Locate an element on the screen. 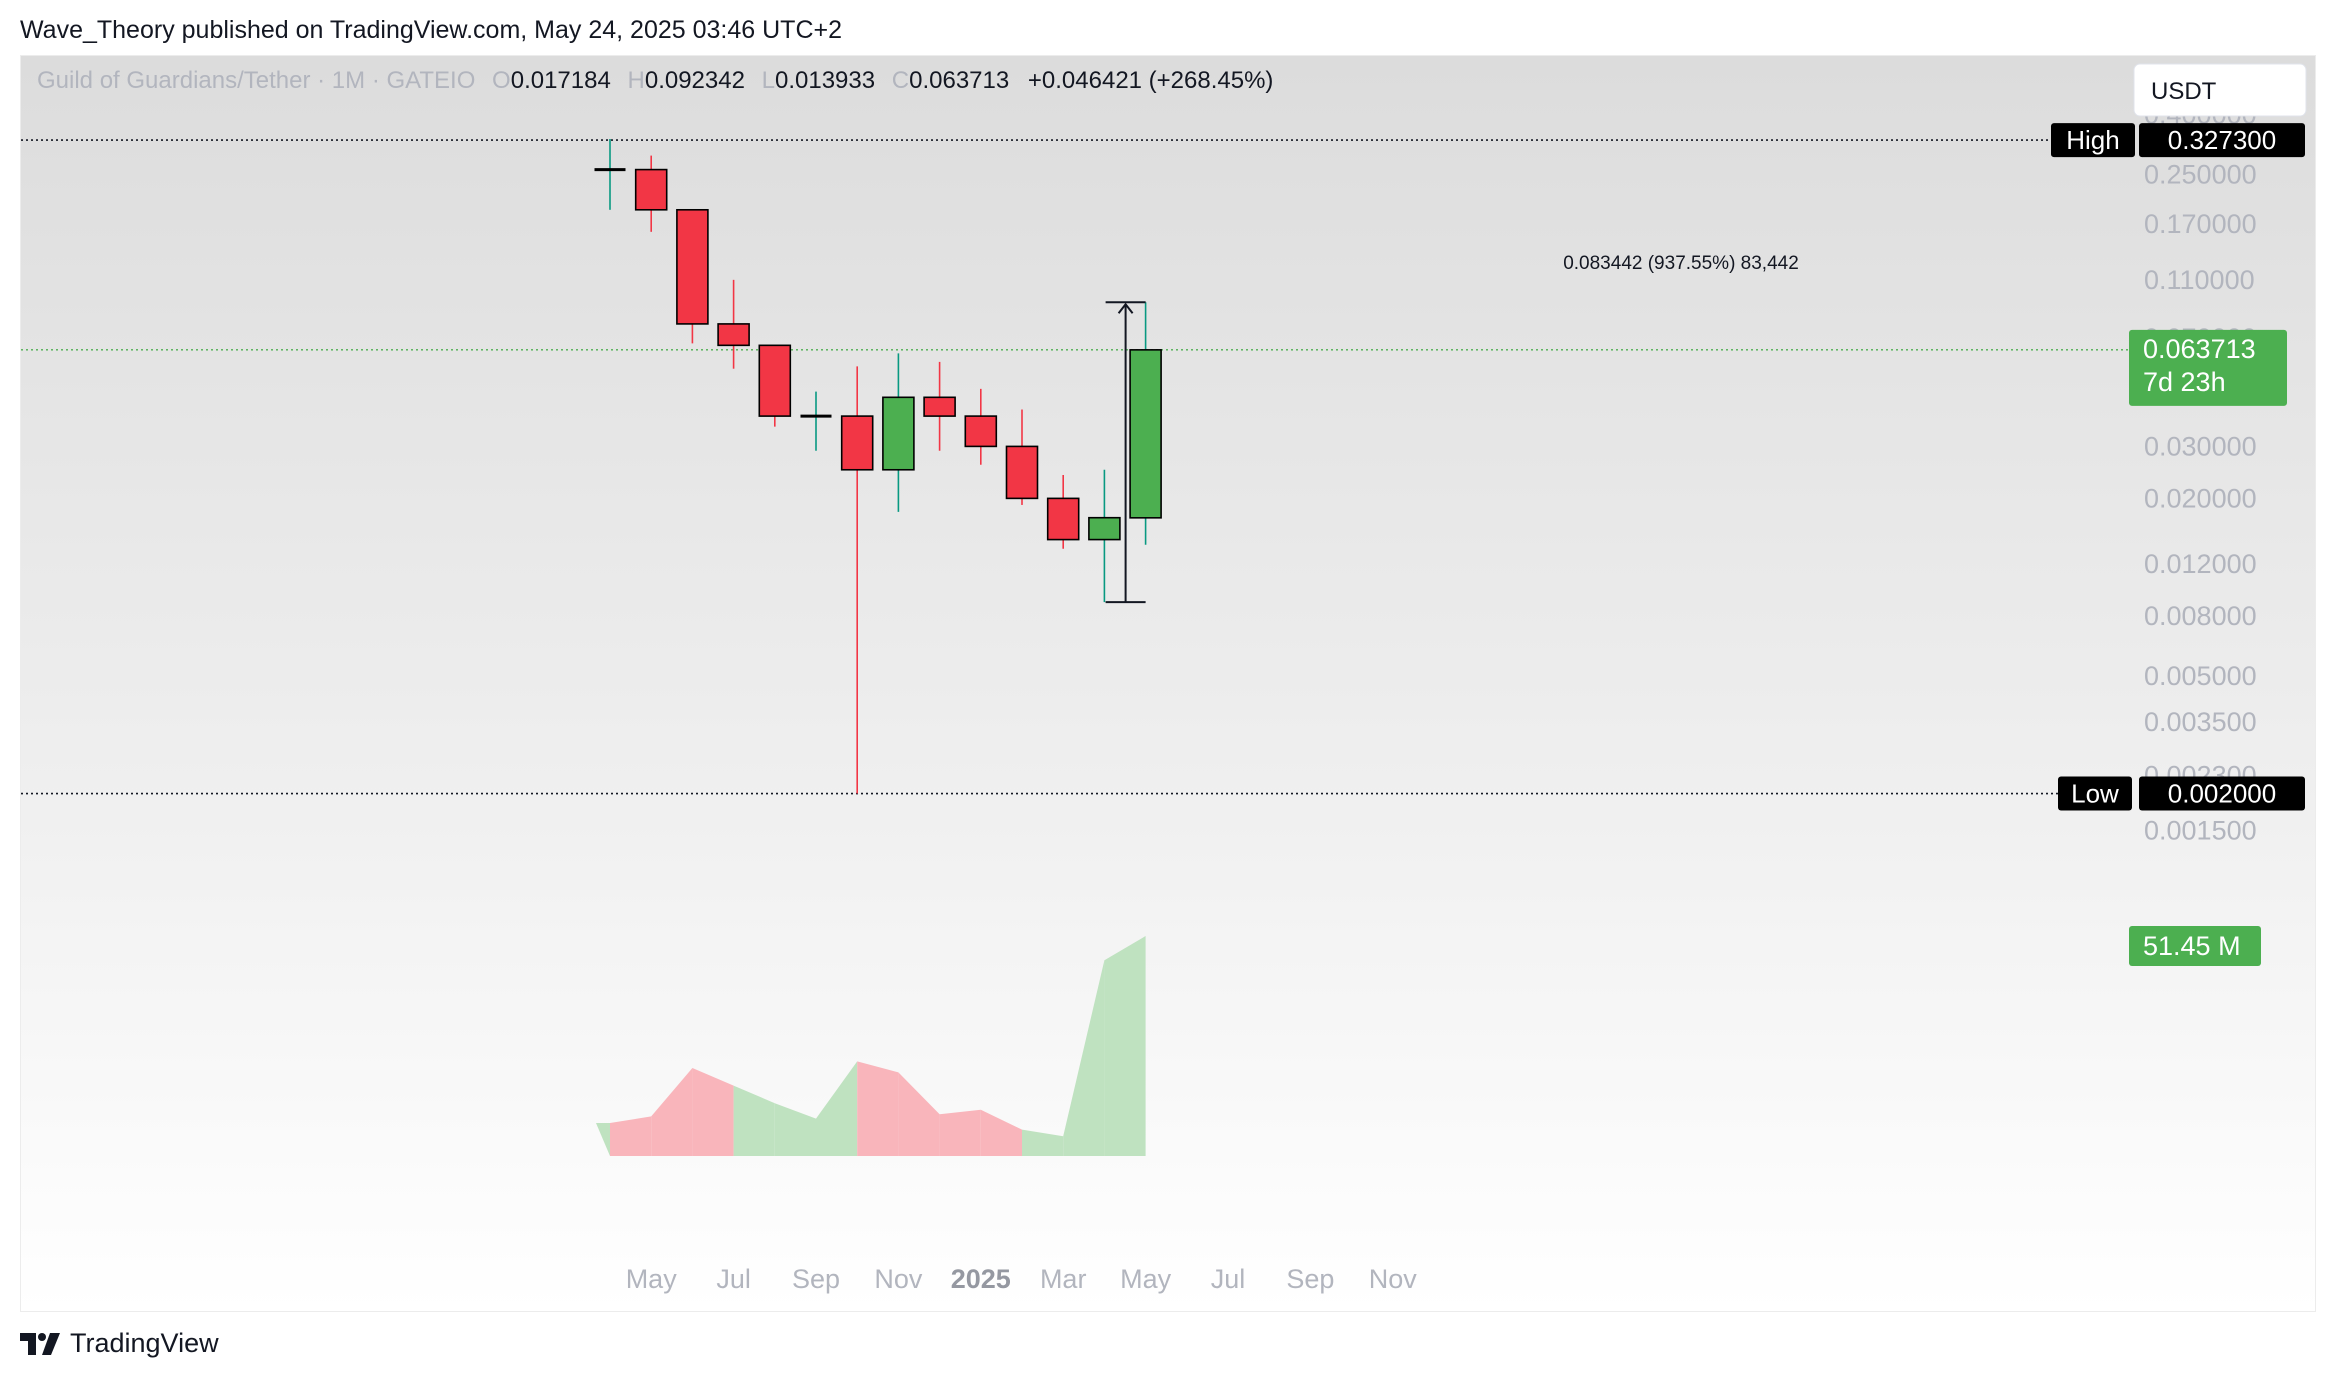 The height and width of the screenshot is (1378, 2332). low-value: 0.013933 is located at coordinates (825, 80).